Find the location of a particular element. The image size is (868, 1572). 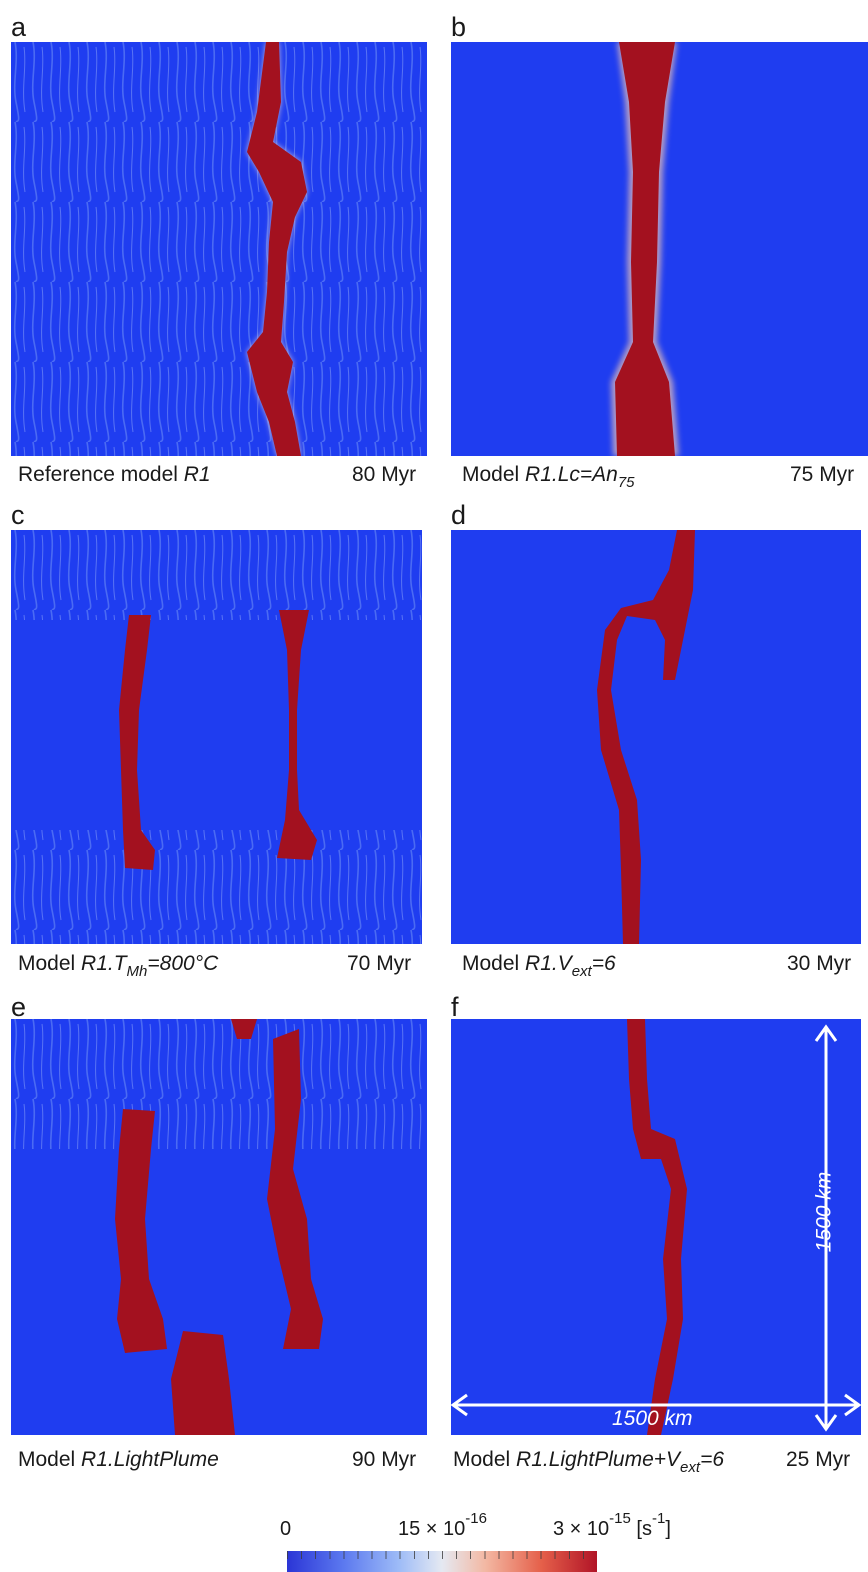

caption-c: Model R1.TMh=800°C is located at coordinates (118, 966).